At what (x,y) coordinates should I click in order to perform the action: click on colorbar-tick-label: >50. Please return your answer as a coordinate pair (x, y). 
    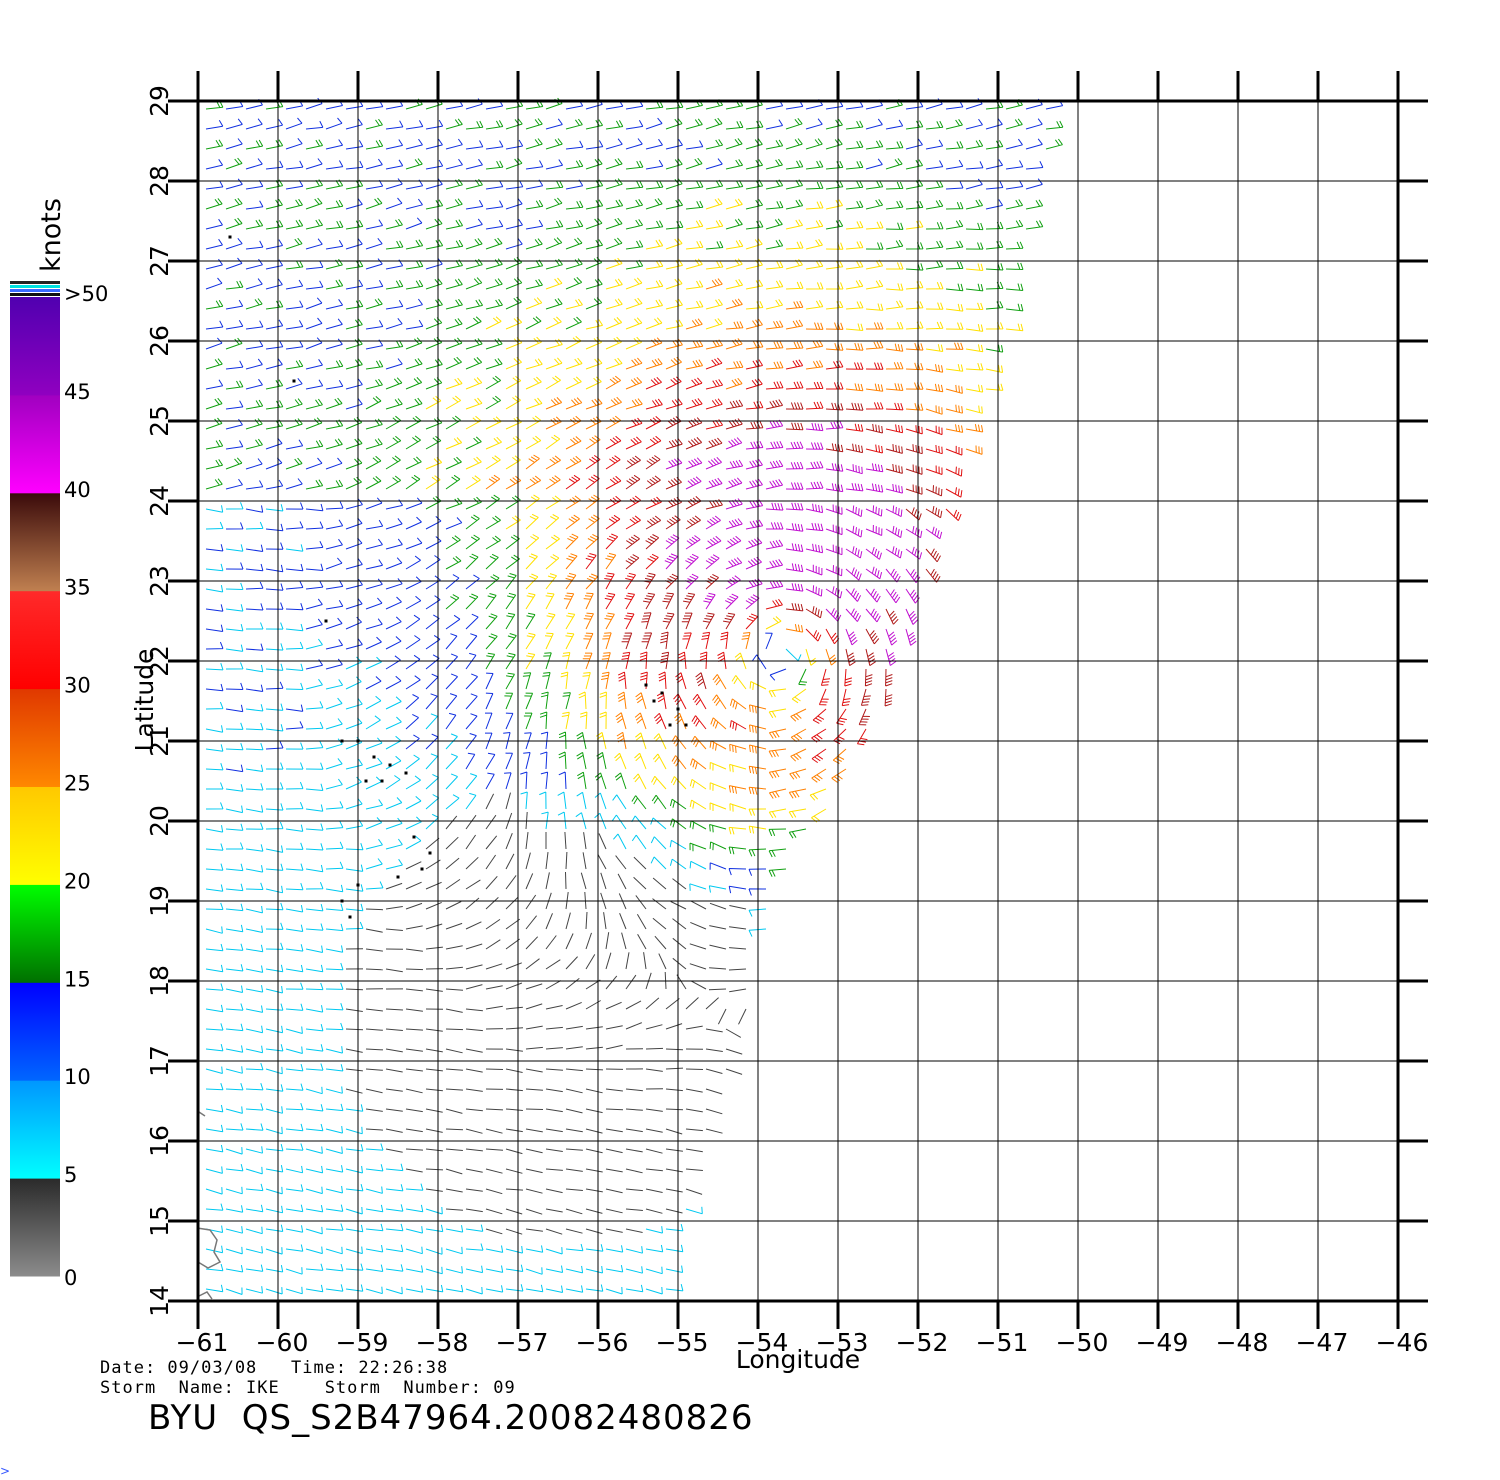
    Looking at the image, I should click on (86, 294).